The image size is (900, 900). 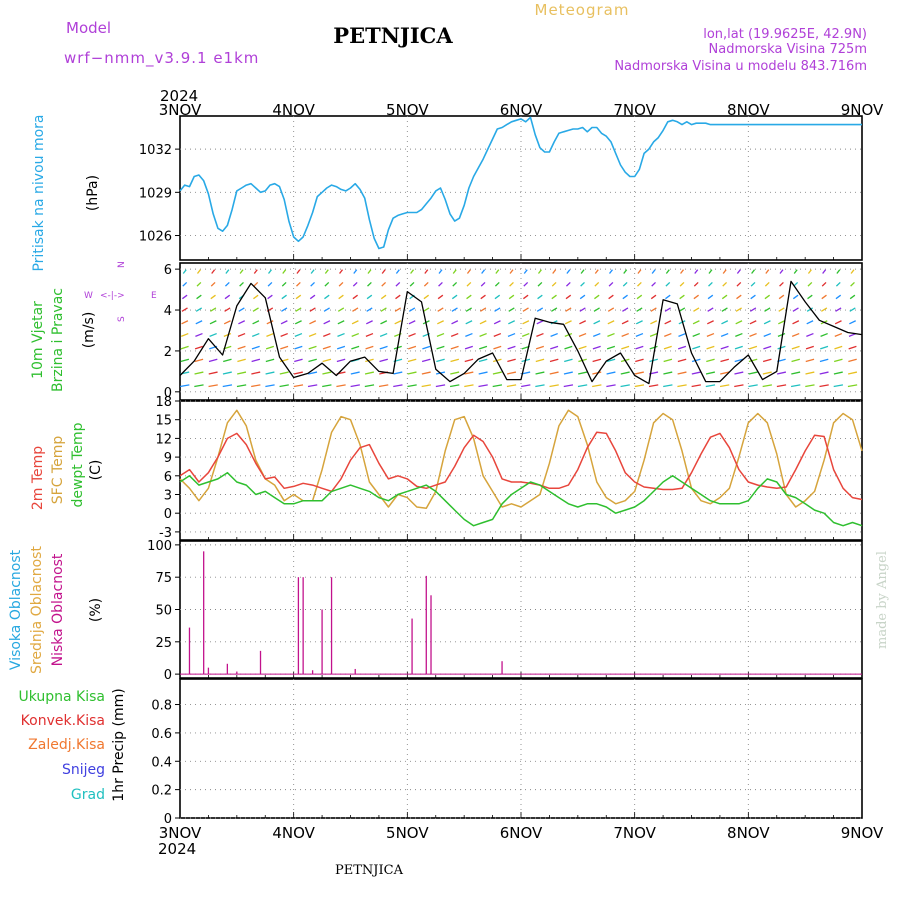 What do you see at coordinates (83, 770) in the screenshot?
I see `precip-snow-label: Snijeg` at bounding box center [83, 770].